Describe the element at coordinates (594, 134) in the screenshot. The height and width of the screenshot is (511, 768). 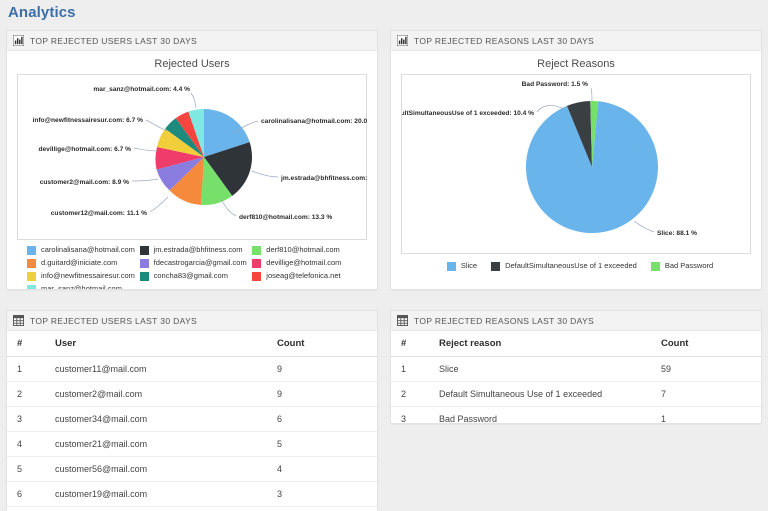
I see `pie-slice-bad-password` at that location.